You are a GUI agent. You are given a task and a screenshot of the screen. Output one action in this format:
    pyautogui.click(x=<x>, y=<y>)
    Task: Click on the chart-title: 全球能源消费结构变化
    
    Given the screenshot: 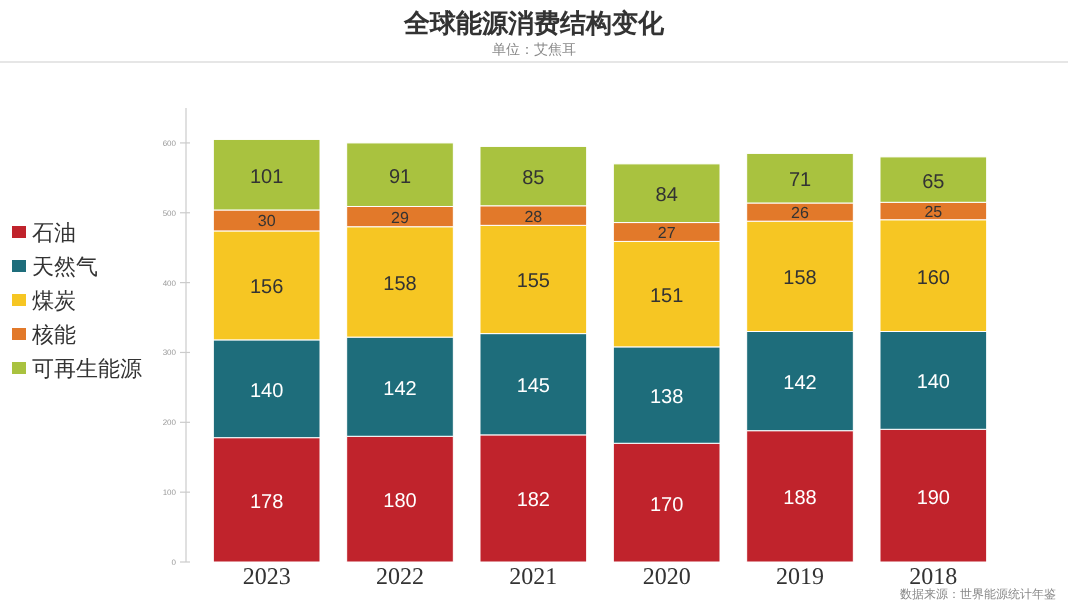 What is the action you would take?
    pyautogui.click(x=534, y=23)
    